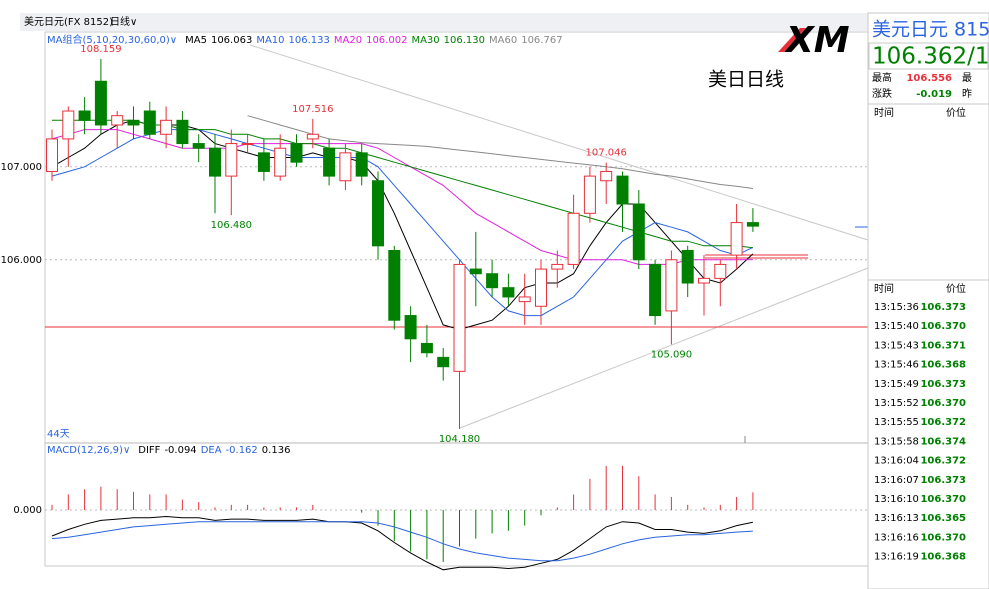 The height and width of the screenshot is (589, 989). Describe the element at coordinates (664, 348) in the screenshot. I see `trend-line` at that location.